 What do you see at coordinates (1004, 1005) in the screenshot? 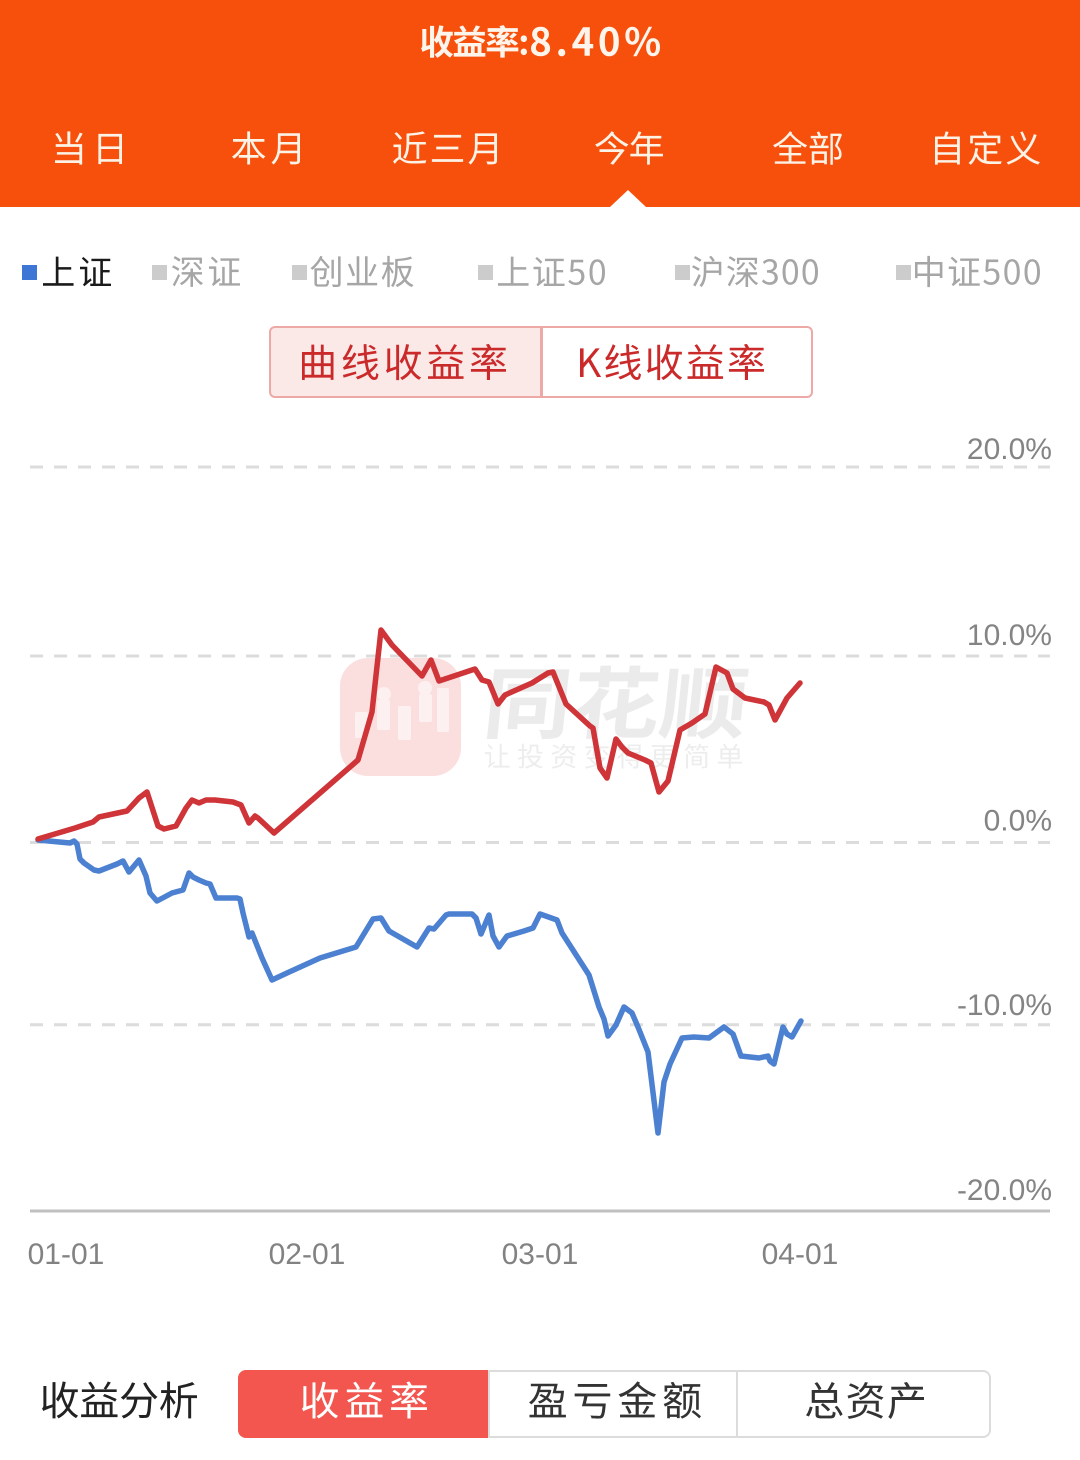
I see `svg-text: -10.0%` at bounding box center [1004, 1005].